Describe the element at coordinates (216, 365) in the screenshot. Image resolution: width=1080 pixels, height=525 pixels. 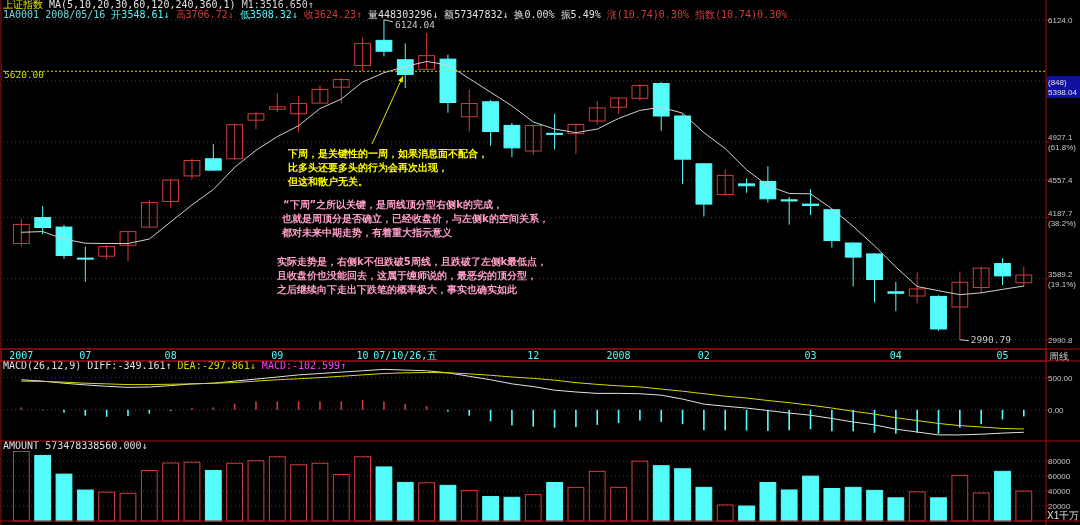
I see `series-label: DEA:-297.861↓` at that location.